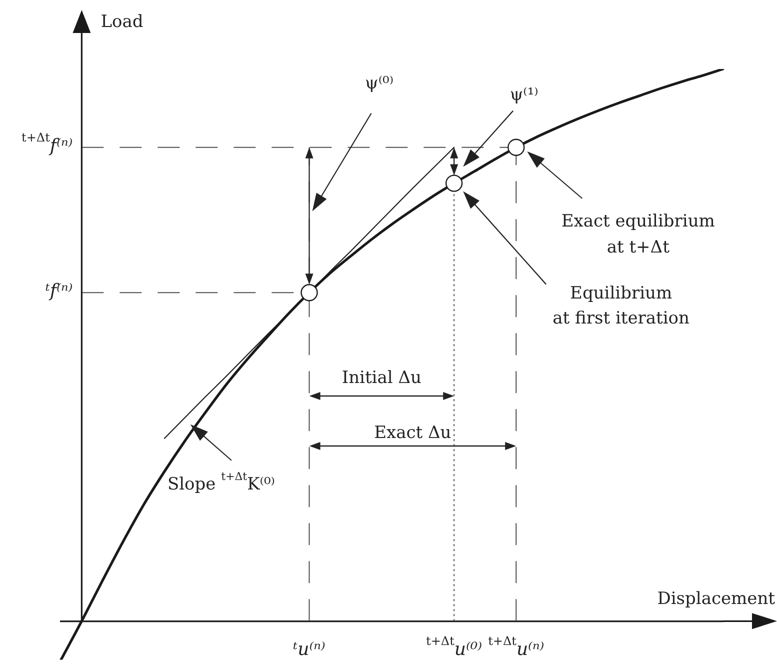 The width and height of the screenshot is (777, 669). I want to click on annotation: Initial Δu, so click(382, 378).